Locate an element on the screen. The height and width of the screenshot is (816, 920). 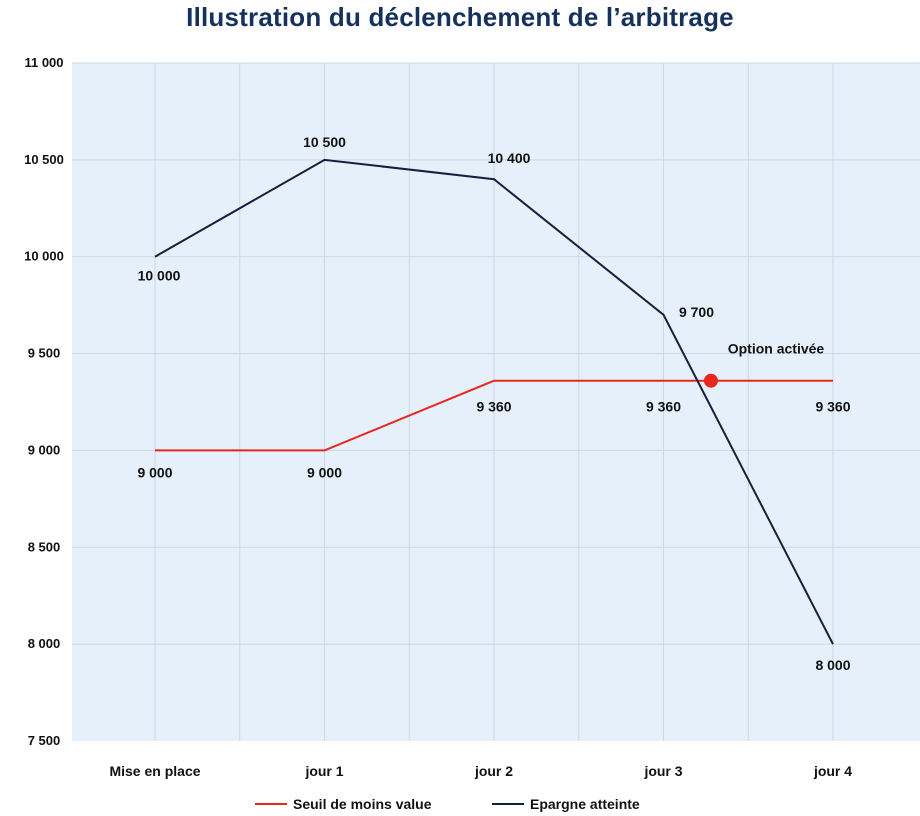
x-tick-label: Mise en place is located at coordinates (154, 771).